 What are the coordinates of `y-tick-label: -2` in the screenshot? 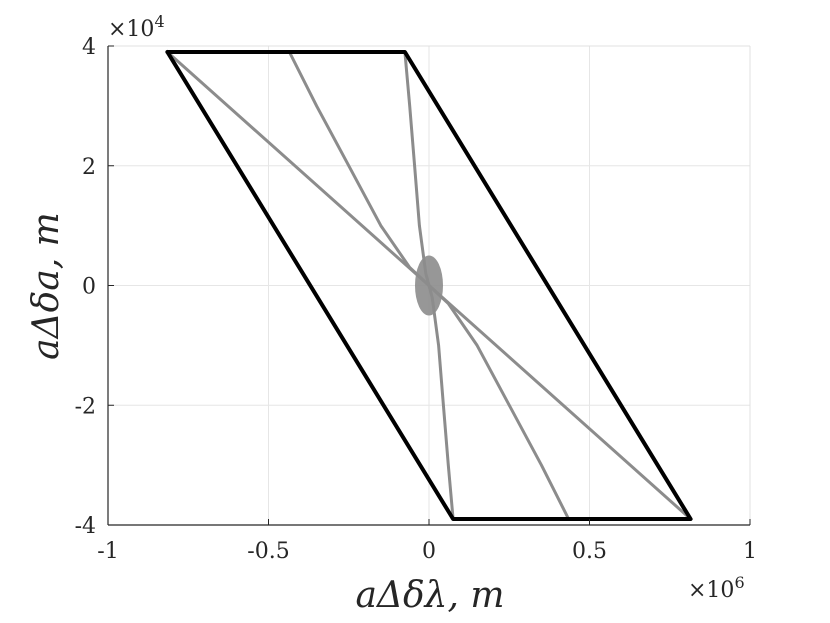 It's located at (85, 406).